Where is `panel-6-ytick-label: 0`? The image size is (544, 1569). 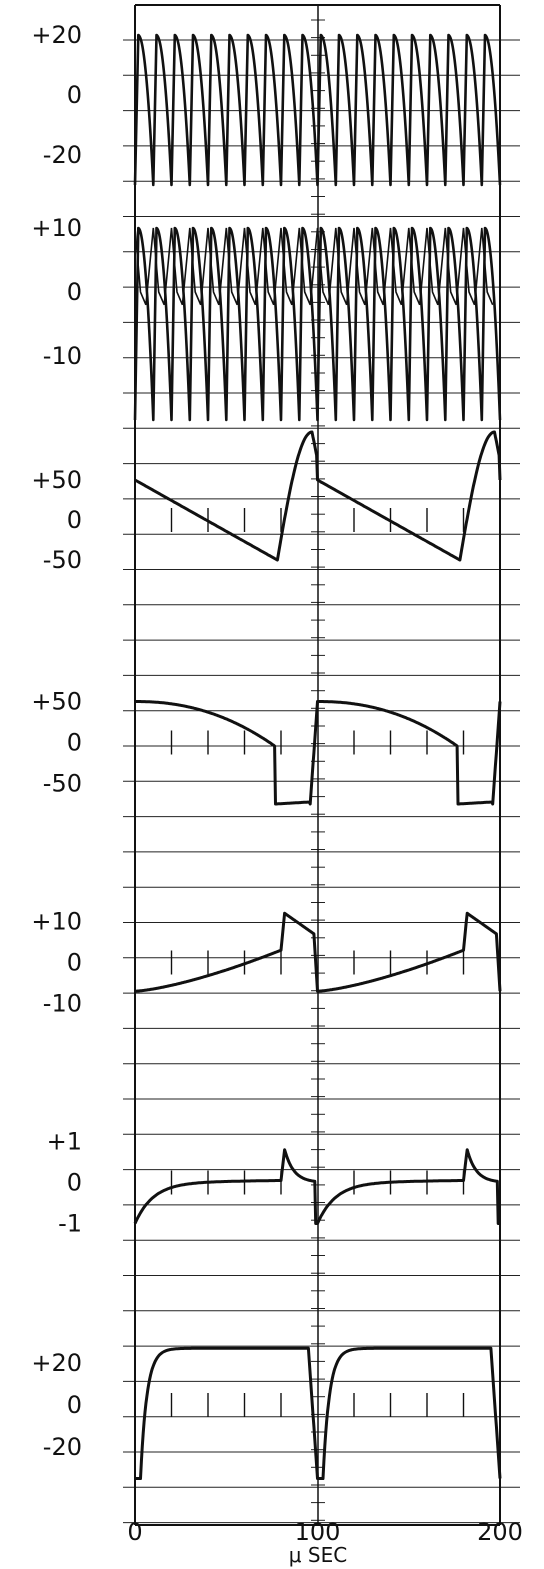 panel-6-ytick-label: 0 is located at coordinates (74, 1183).